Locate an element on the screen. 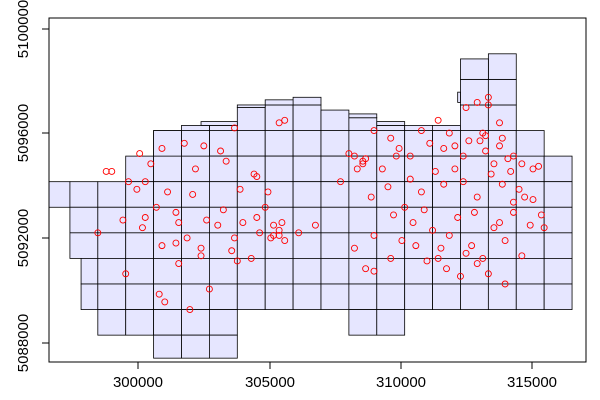 This screenshot has width=600, height=400. x-tick-label-3: 315000 is located at coordinates (532, 382).